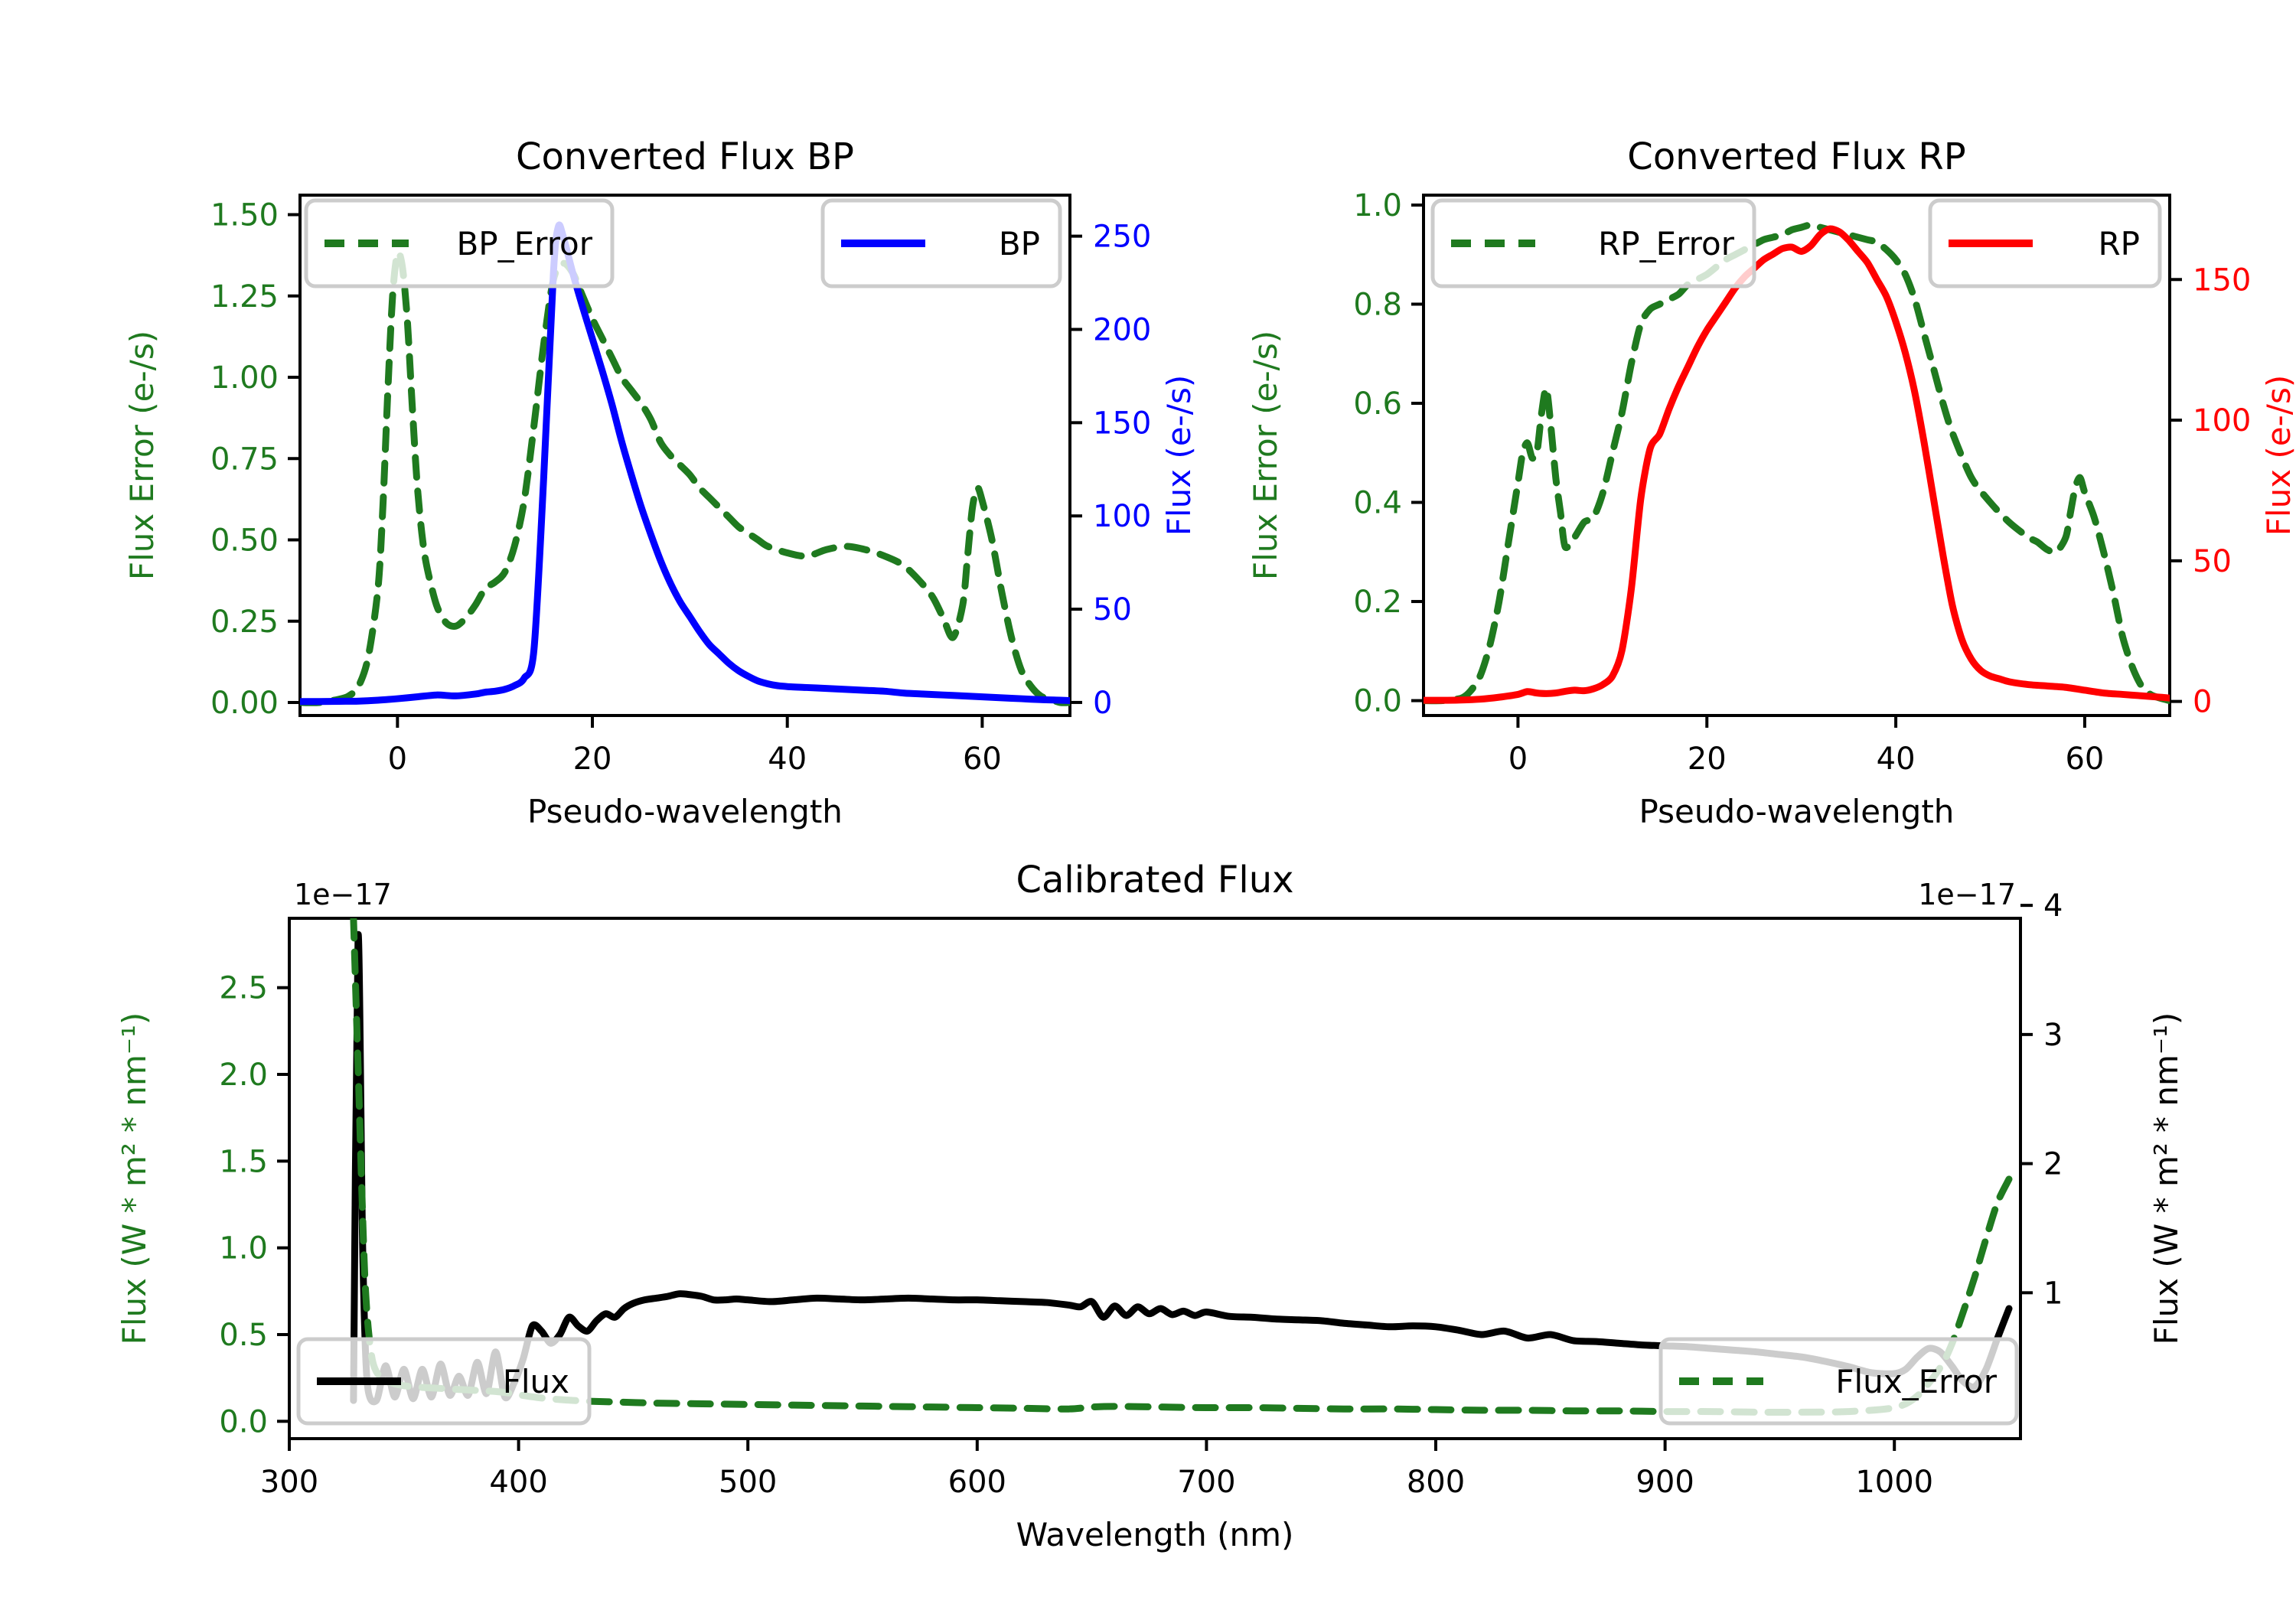 This screenshot has height=1607, width=2296. I want to click on legend-label: RP, so click(2119, 243).